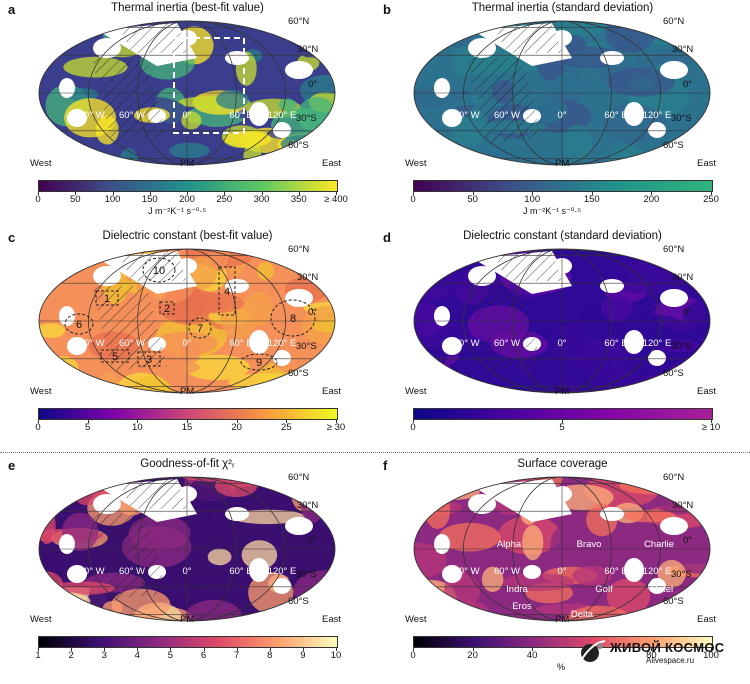 The height and width of the screenshot is (684, 750). I want to click on colorbar-tick-label: 2, so click(71, 655).